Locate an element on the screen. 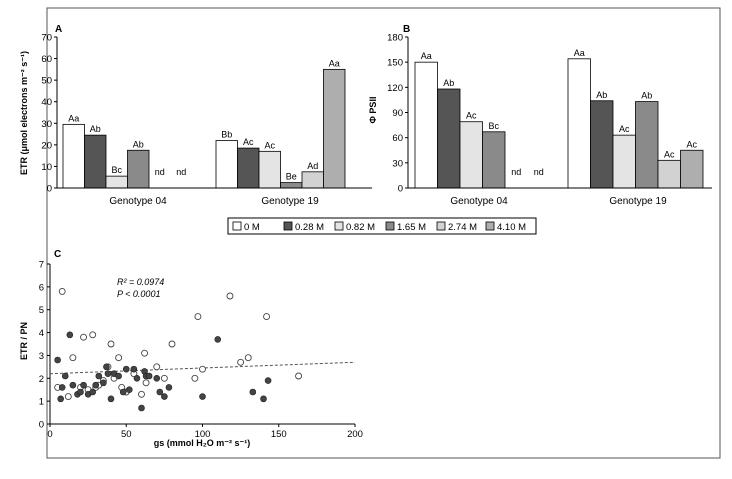 Image resolution: width=732 pixels, height=479 pixels. y-tick-label: 6 is located at coordinates (41, 287).